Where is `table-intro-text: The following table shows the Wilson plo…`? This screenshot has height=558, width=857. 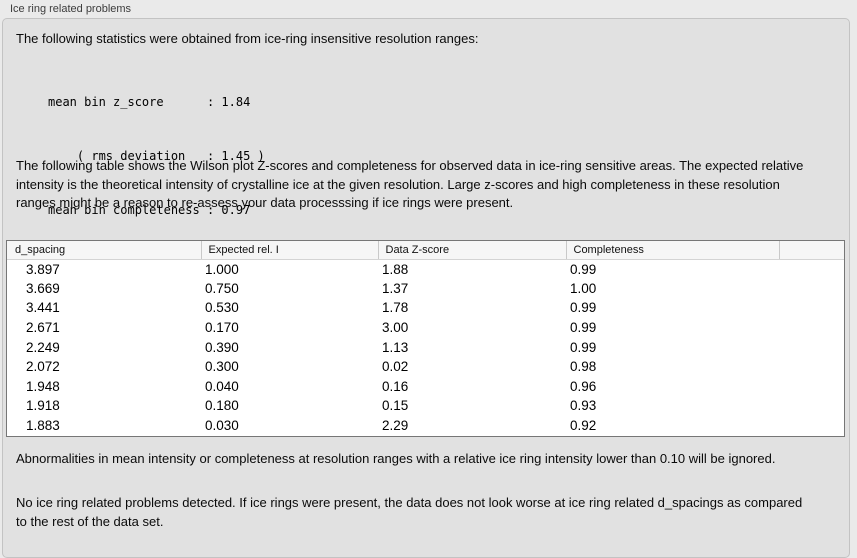 table-intro-text: The following table shows the Wilson plo… is located at coordinates (410, 184).